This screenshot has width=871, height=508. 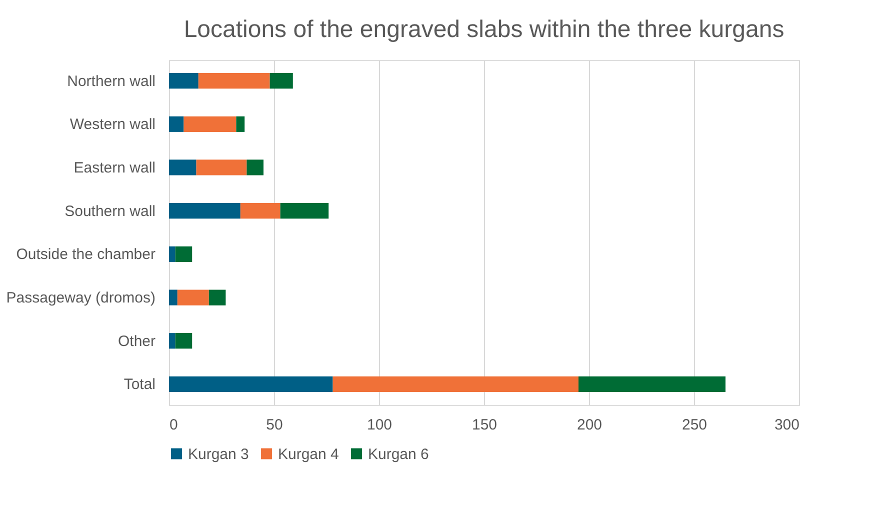 I want to click on chart-title: Locations of the engraved slabs within the three kurgans, so click(x=484, y=29).